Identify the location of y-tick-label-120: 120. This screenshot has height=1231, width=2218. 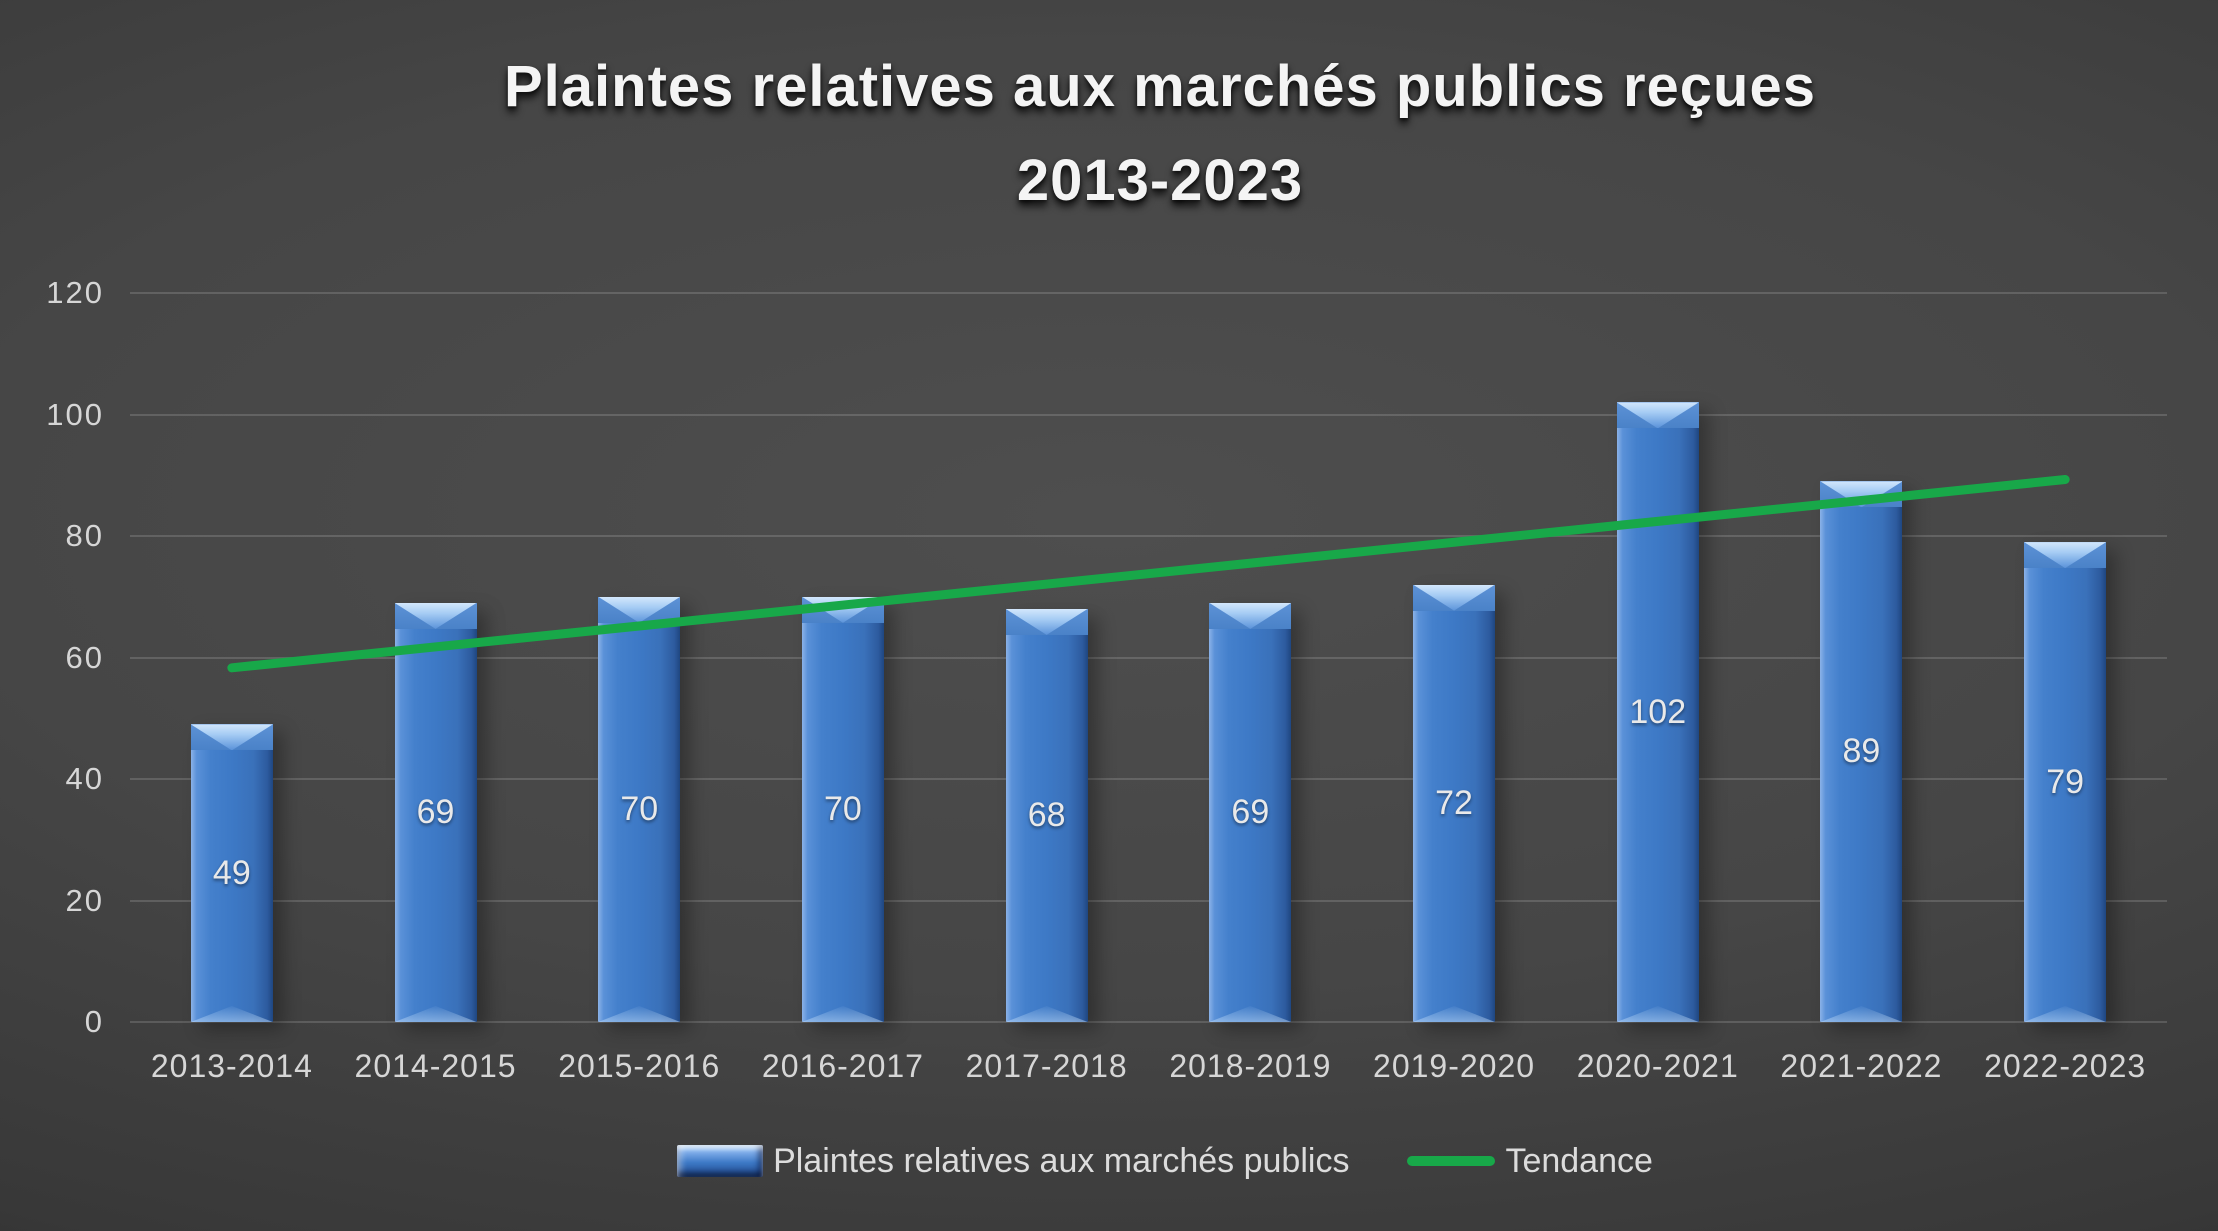
(75, 292).